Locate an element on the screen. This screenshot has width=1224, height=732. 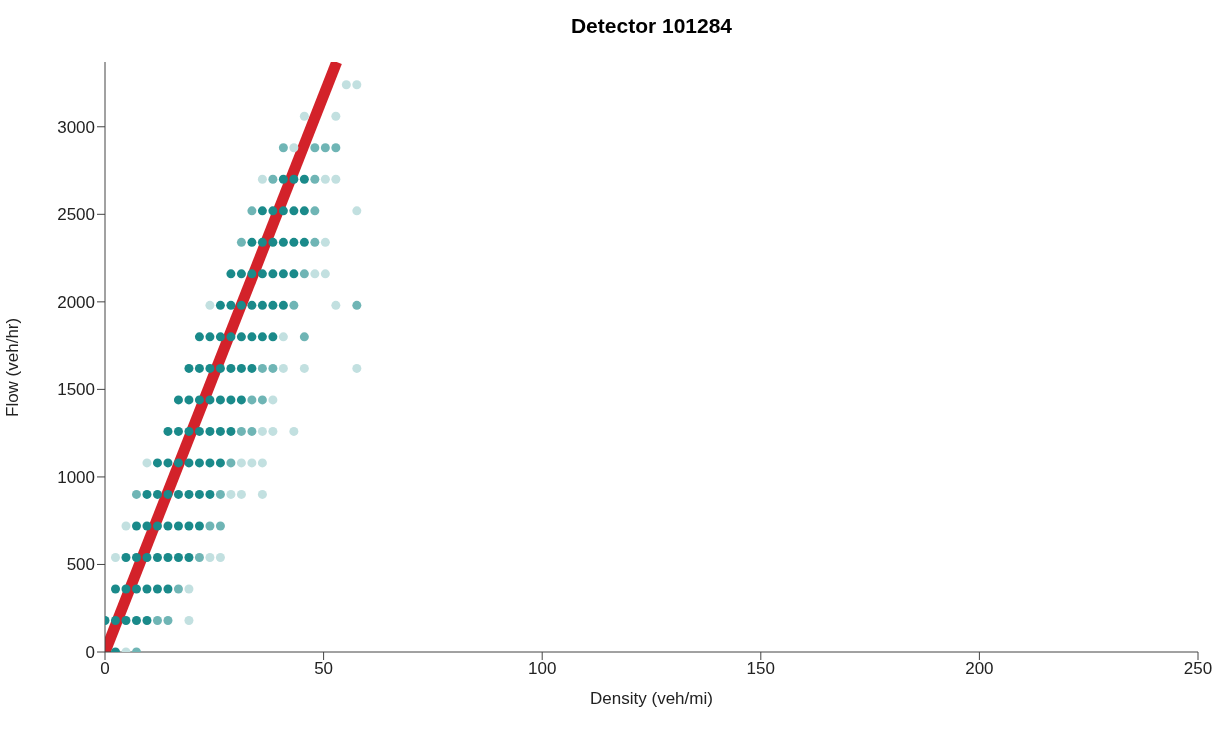
x-tick-label: 200 is located at coordinates (979, 669).